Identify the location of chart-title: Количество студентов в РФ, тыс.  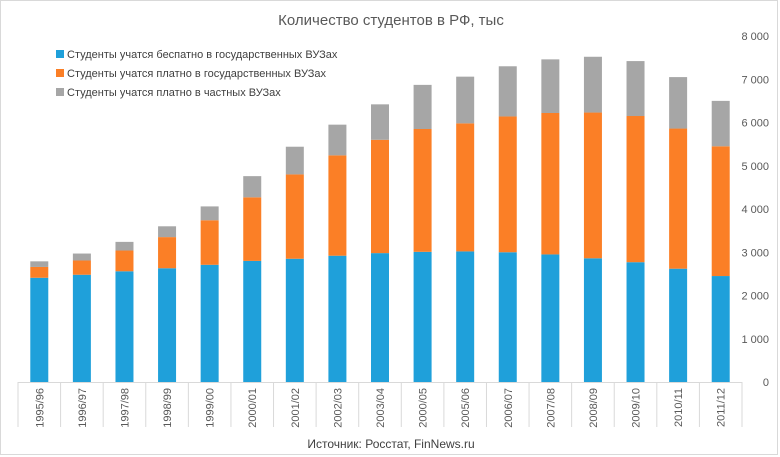
(391, 20).